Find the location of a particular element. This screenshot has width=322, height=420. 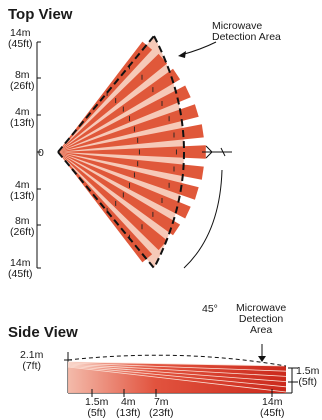

side-height-right-label: 1.5m (5ft) is located at coordinates (308, 376).